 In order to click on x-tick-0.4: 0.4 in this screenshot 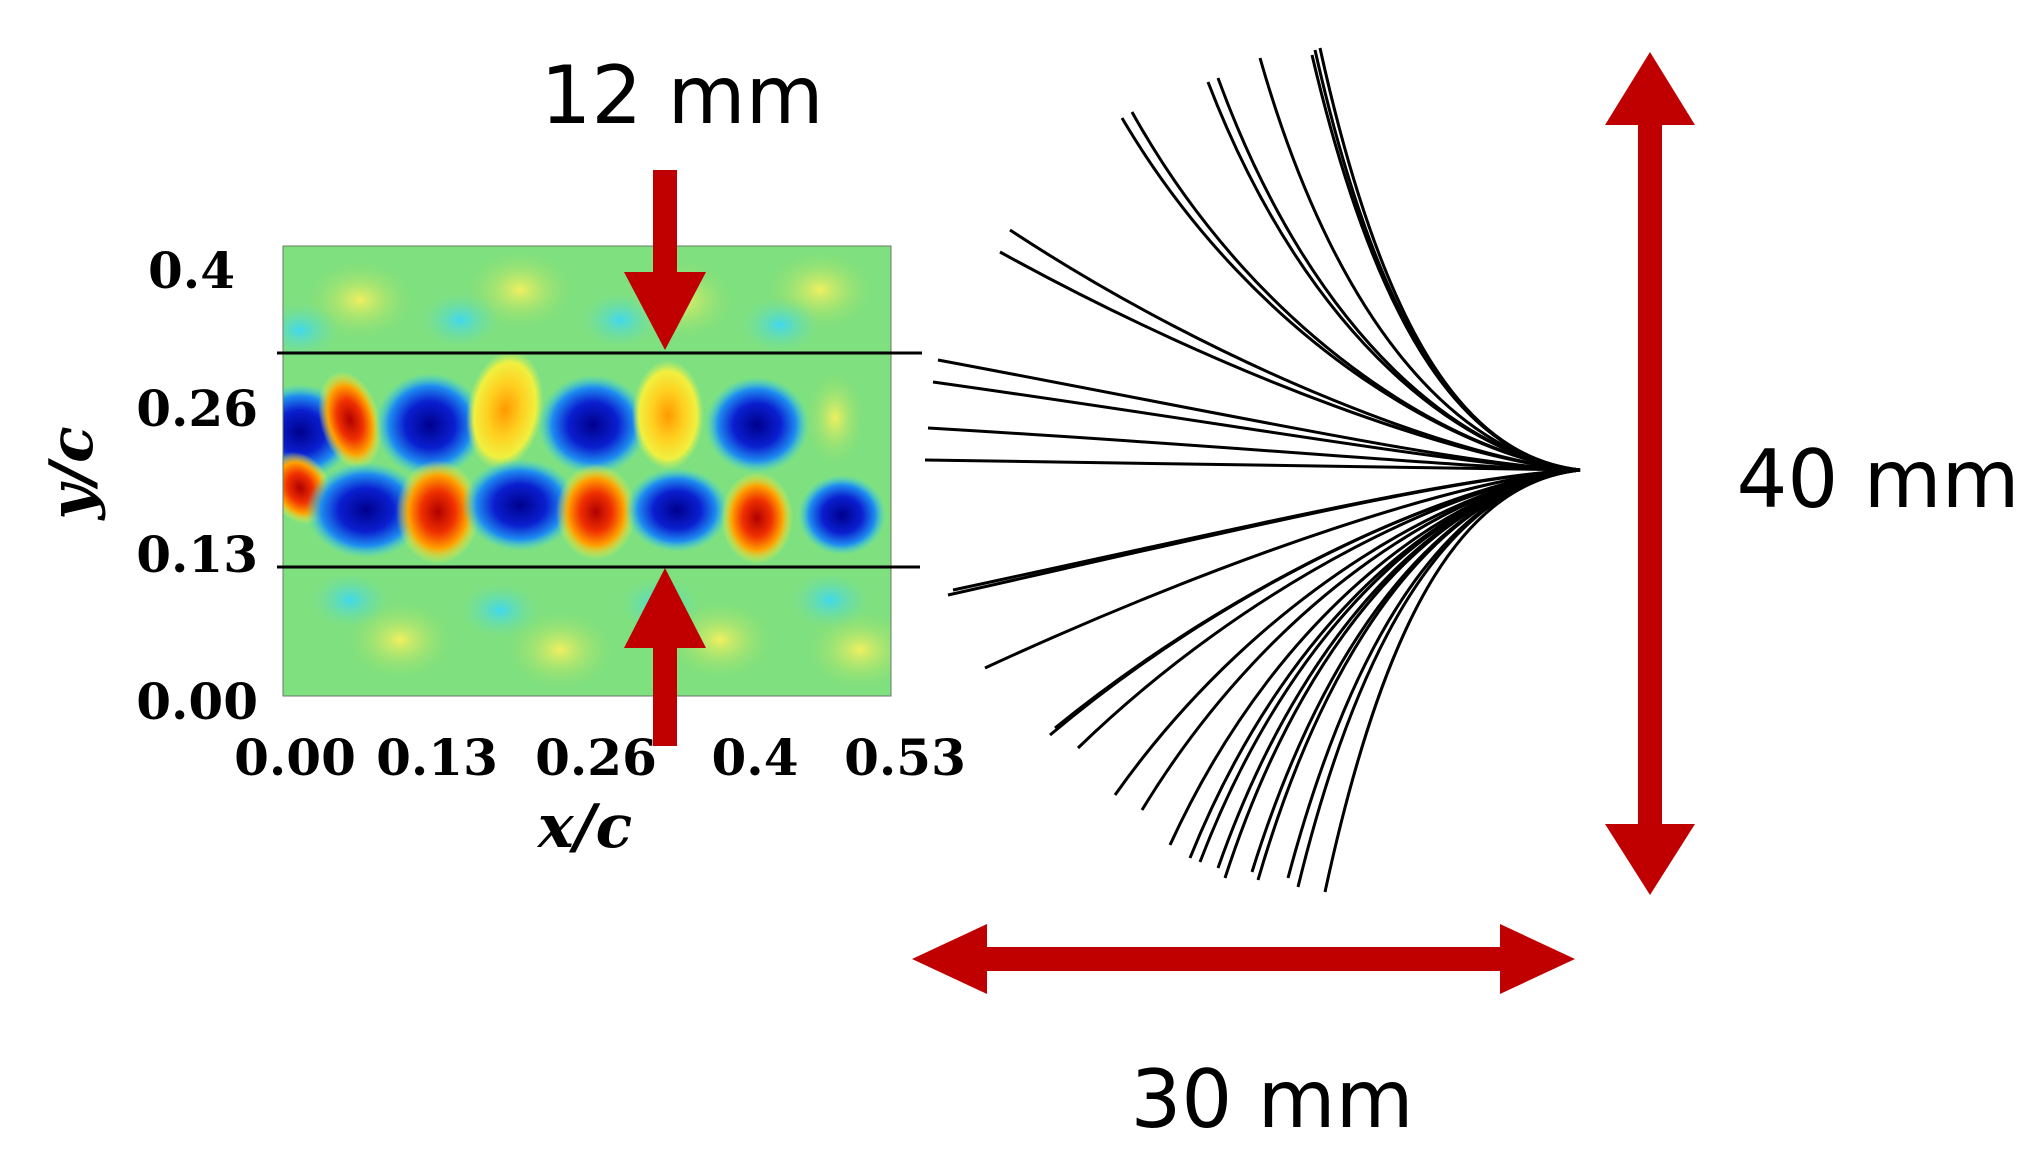, I will do `click(755, 757)`.